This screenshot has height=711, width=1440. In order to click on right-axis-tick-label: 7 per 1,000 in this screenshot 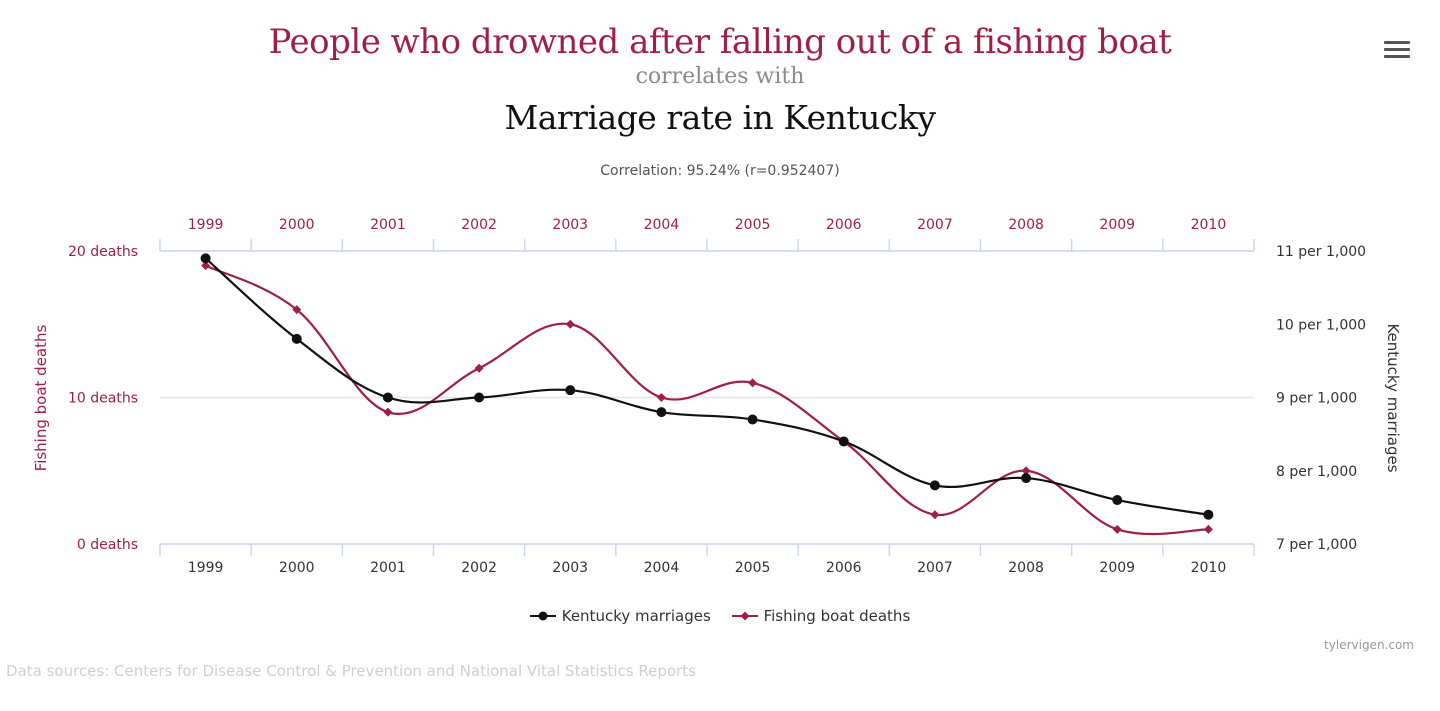, I will do `click(1316, 545)`.